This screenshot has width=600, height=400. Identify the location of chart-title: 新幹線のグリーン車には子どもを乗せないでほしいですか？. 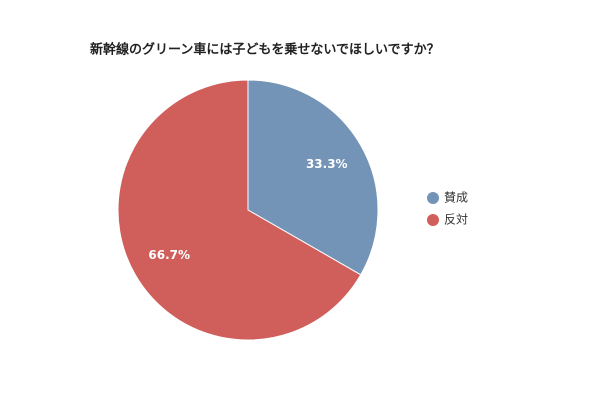
(265, 50).